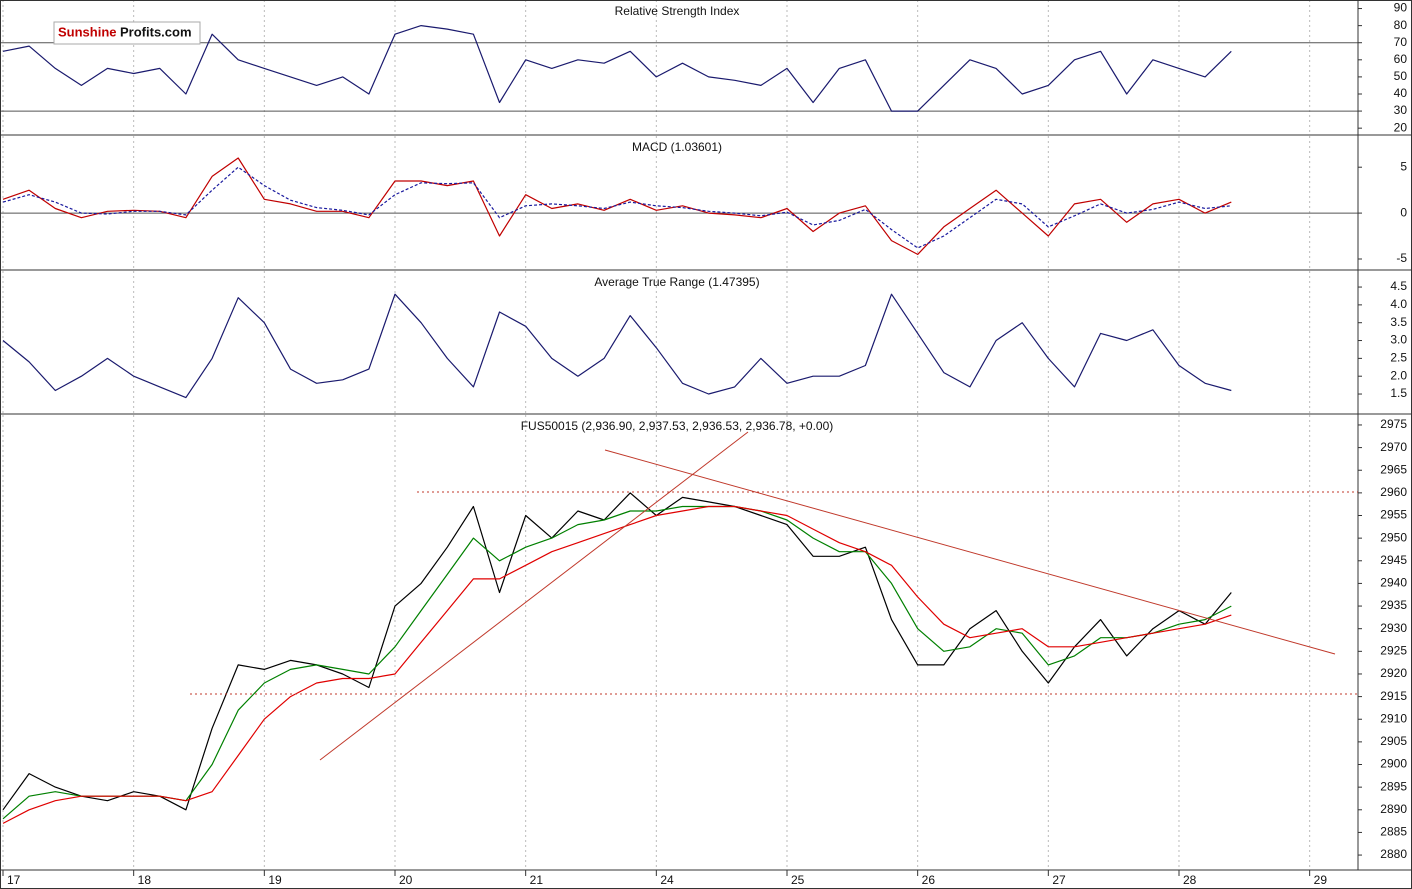 This screenshot has width=1412, height=889. What do you see at coordinates (1401, 59) in the screenshot?
I see `y-tick-label: 60` at bounding box center [1401, 59].